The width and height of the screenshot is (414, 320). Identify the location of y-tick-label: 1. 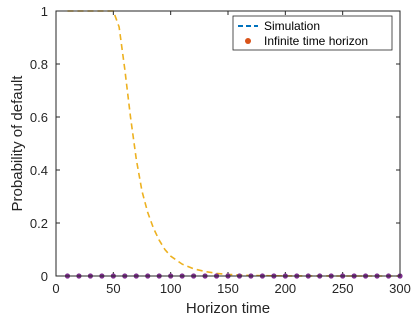
(44, 11).